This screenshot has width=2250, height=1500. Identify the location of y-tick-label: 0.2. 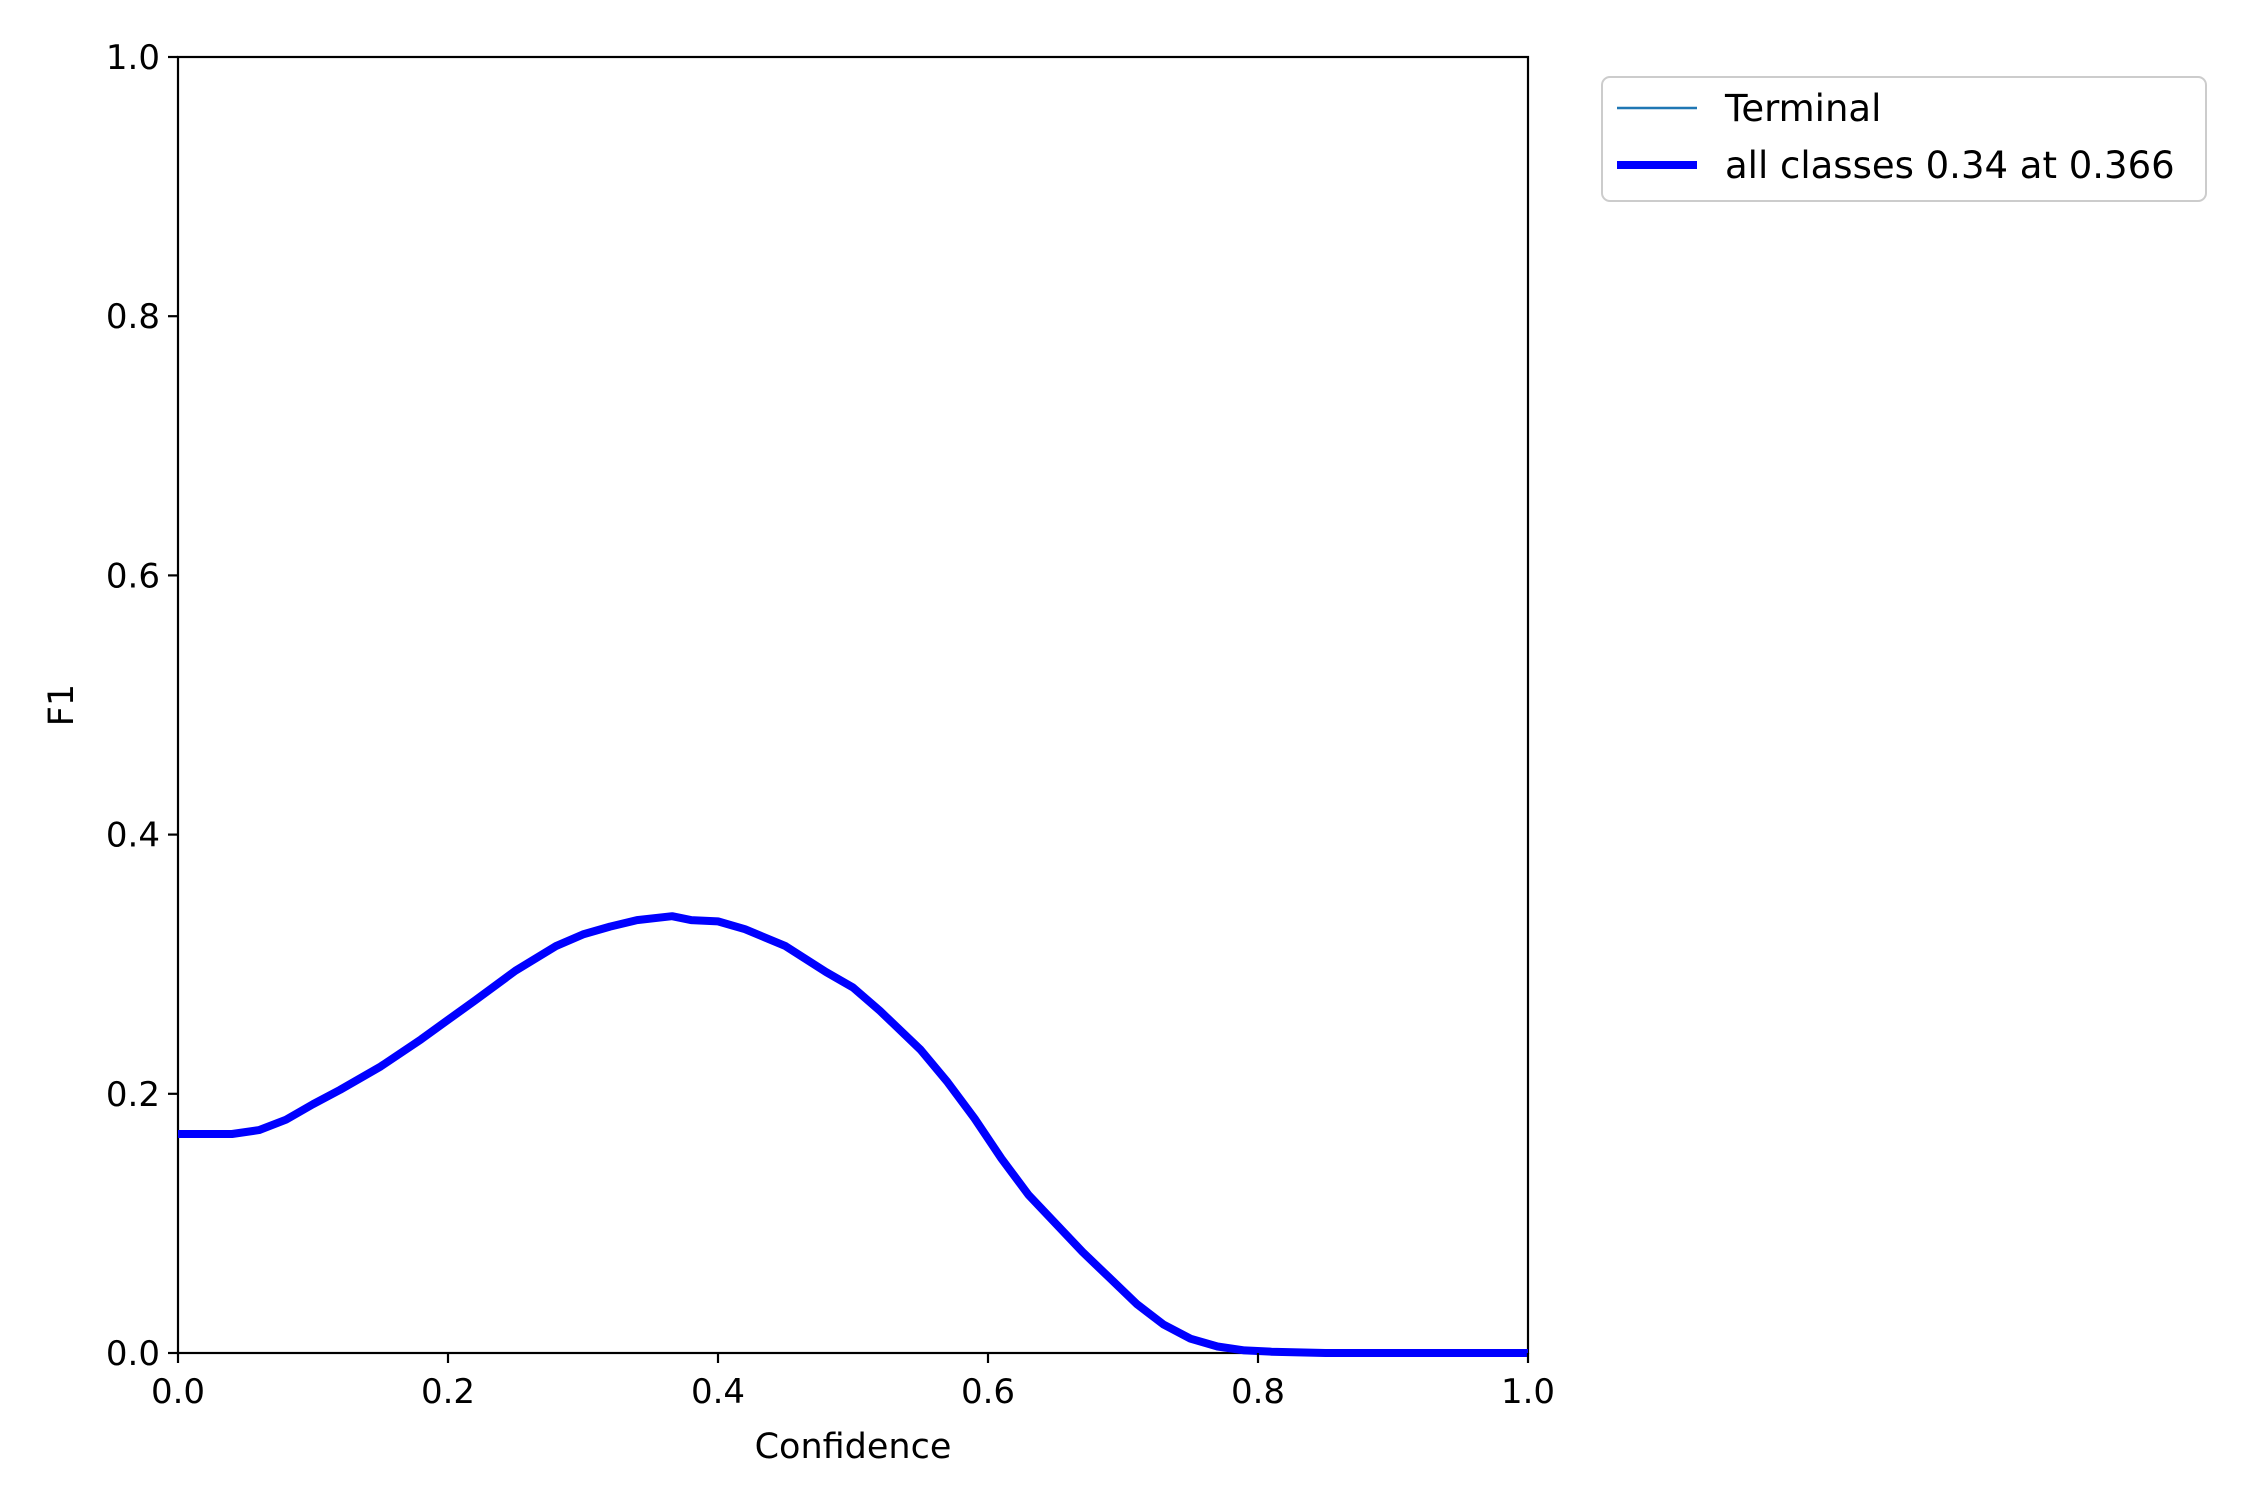
(133, 1095).